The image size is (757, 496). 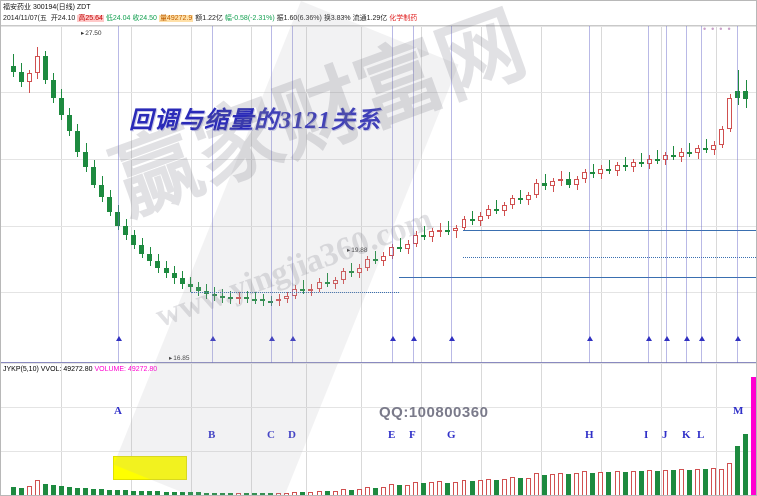 What do you see at coordinates (213, 338) in the screenshot?
I see `marker-arrow-B` at bounding box center [213, 338].